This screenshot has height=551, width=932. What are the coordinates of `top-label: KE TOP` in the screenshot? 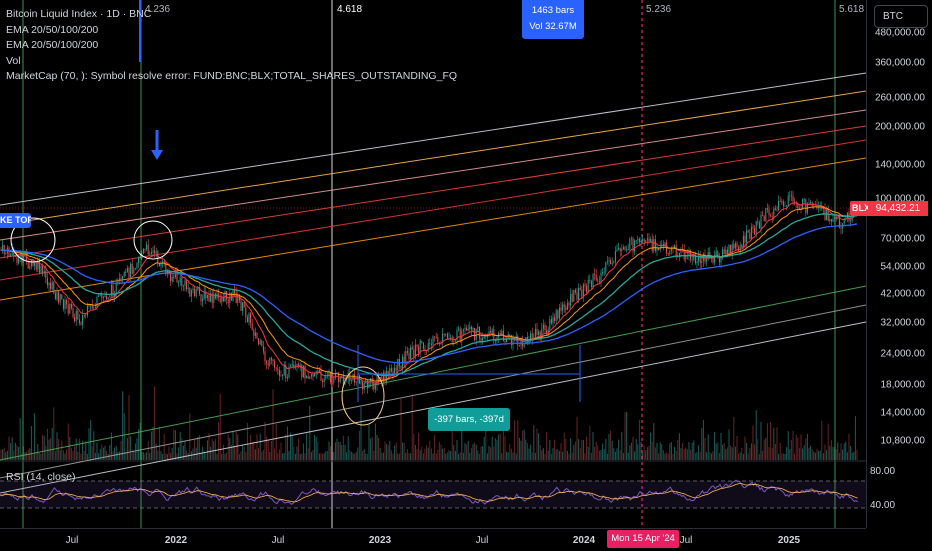 It's located at (15, 220).